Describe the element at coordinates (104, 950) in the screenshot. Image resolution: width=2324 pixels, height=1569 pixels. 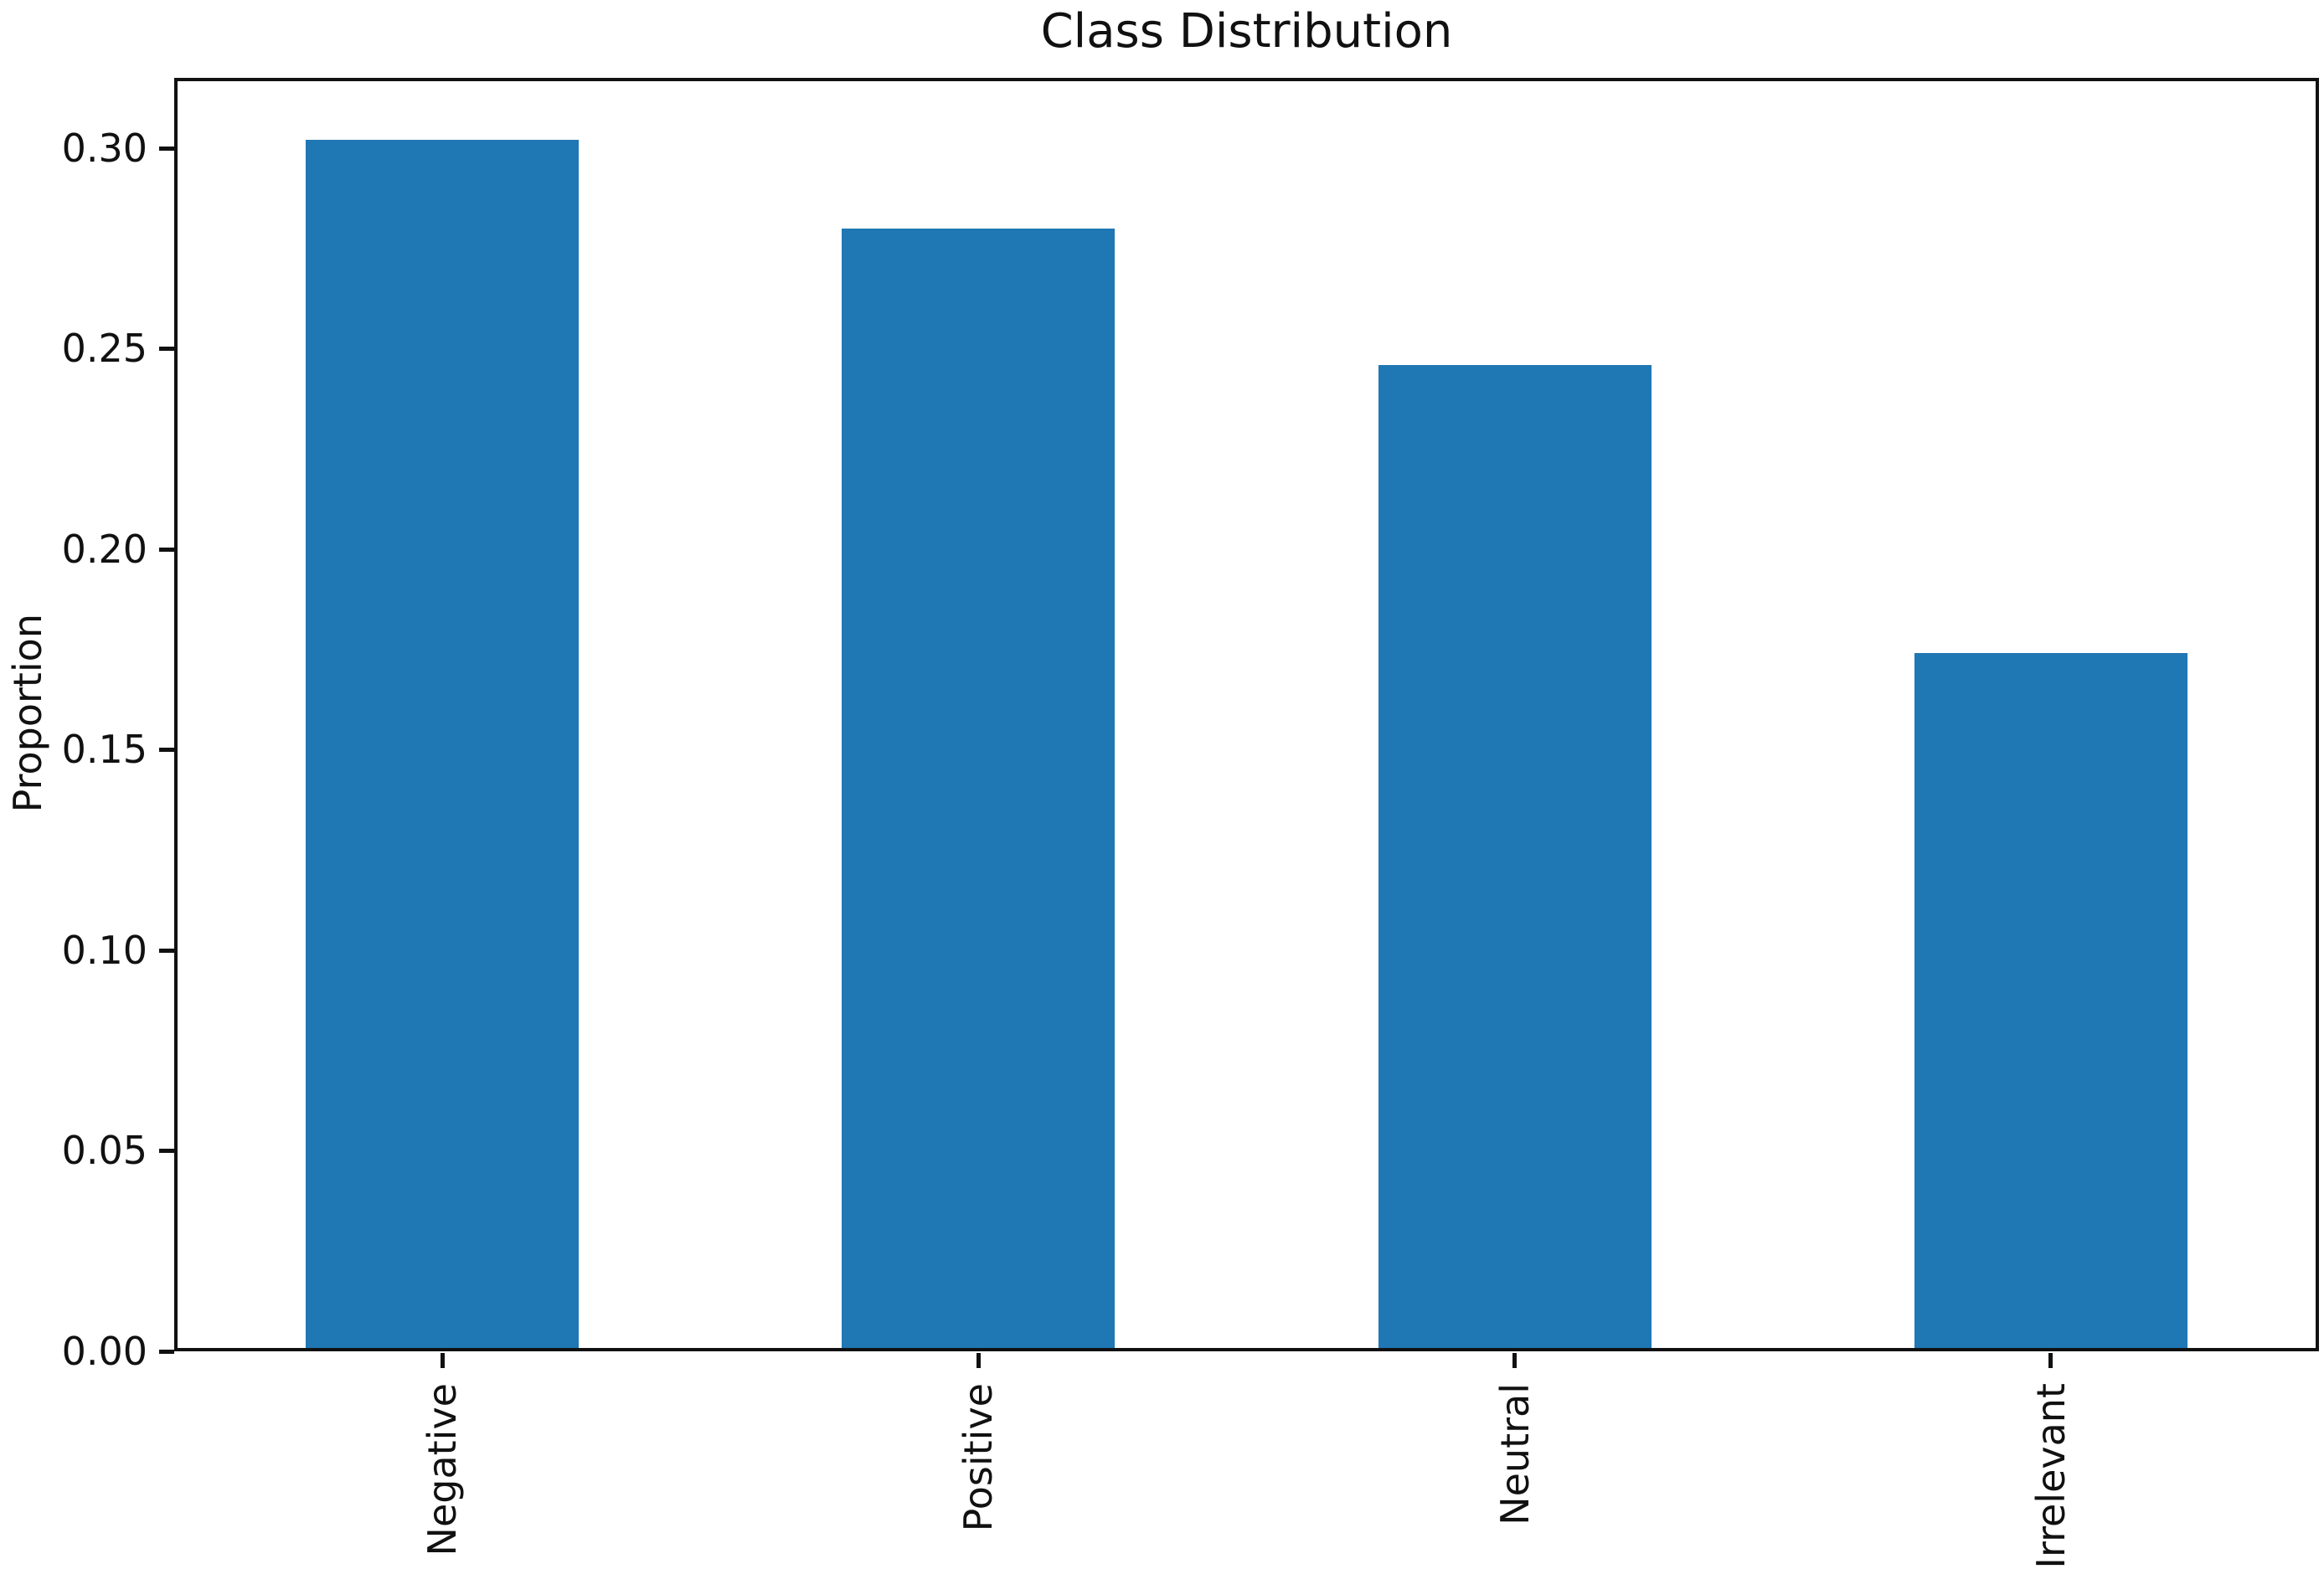
I see `y-tick-label: 0.10` at that location.